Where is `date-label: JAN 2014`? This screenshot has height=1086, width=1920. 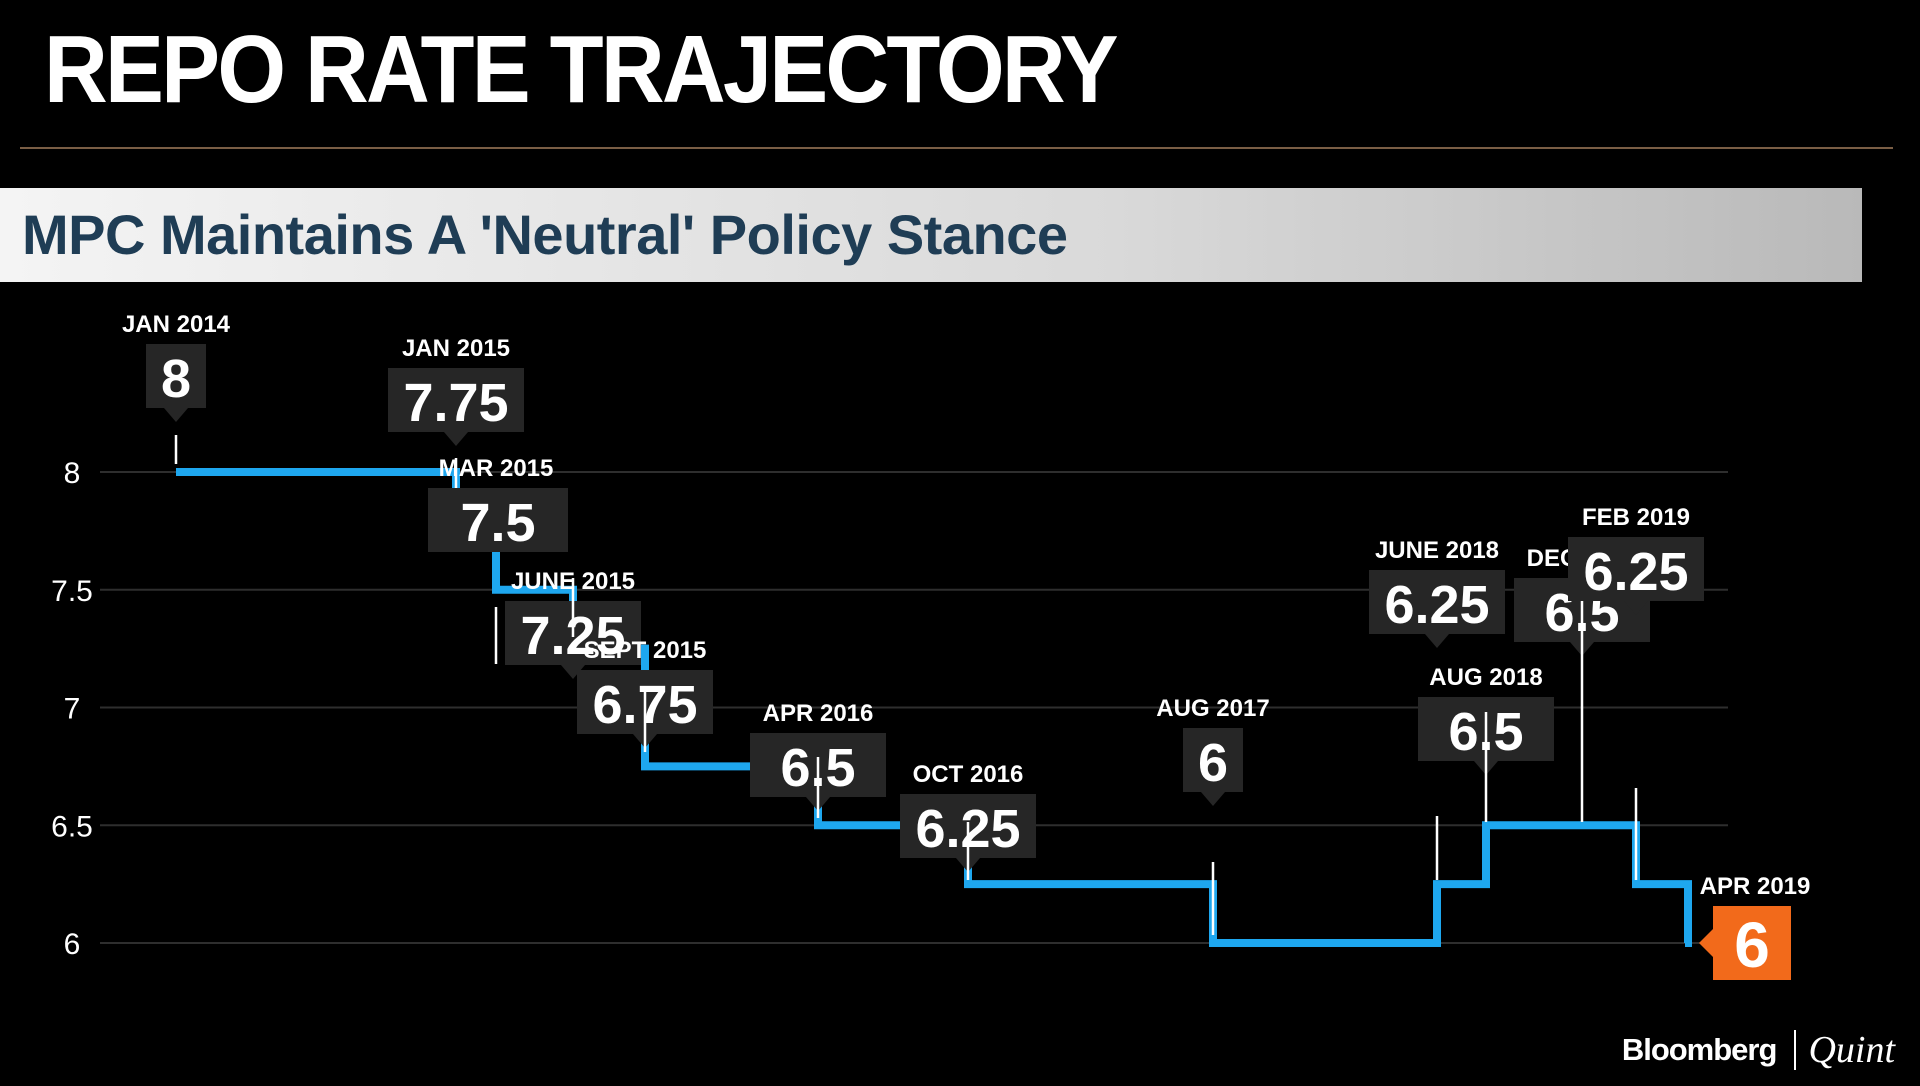 date-label: JAN 2014 is located at coordinates (176, 324).